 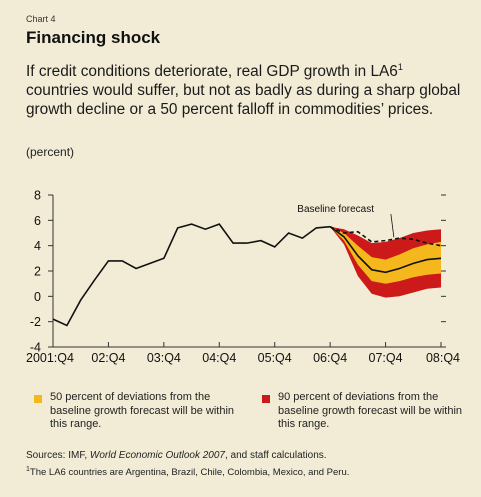 I want to click on chart-title: Financing shock, so click(x=93, y=37).